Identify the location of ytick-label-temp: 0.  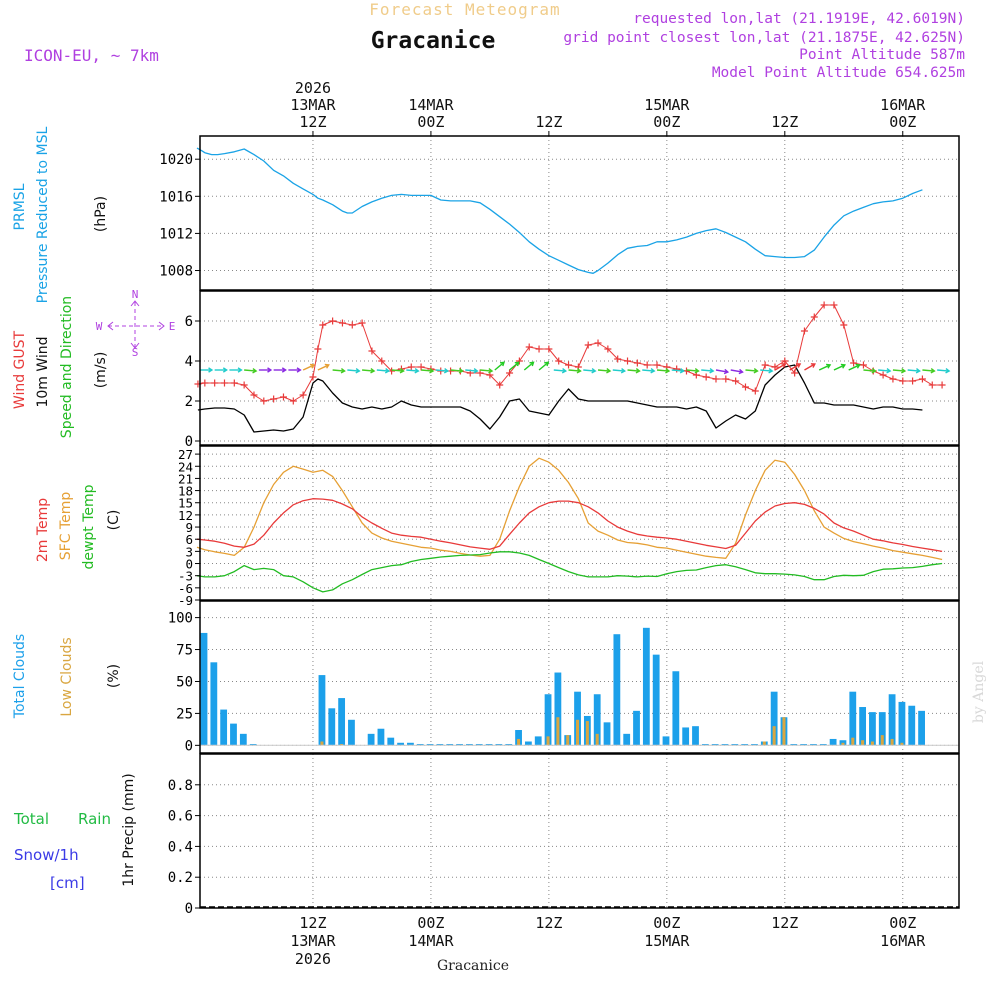
(189, 564).